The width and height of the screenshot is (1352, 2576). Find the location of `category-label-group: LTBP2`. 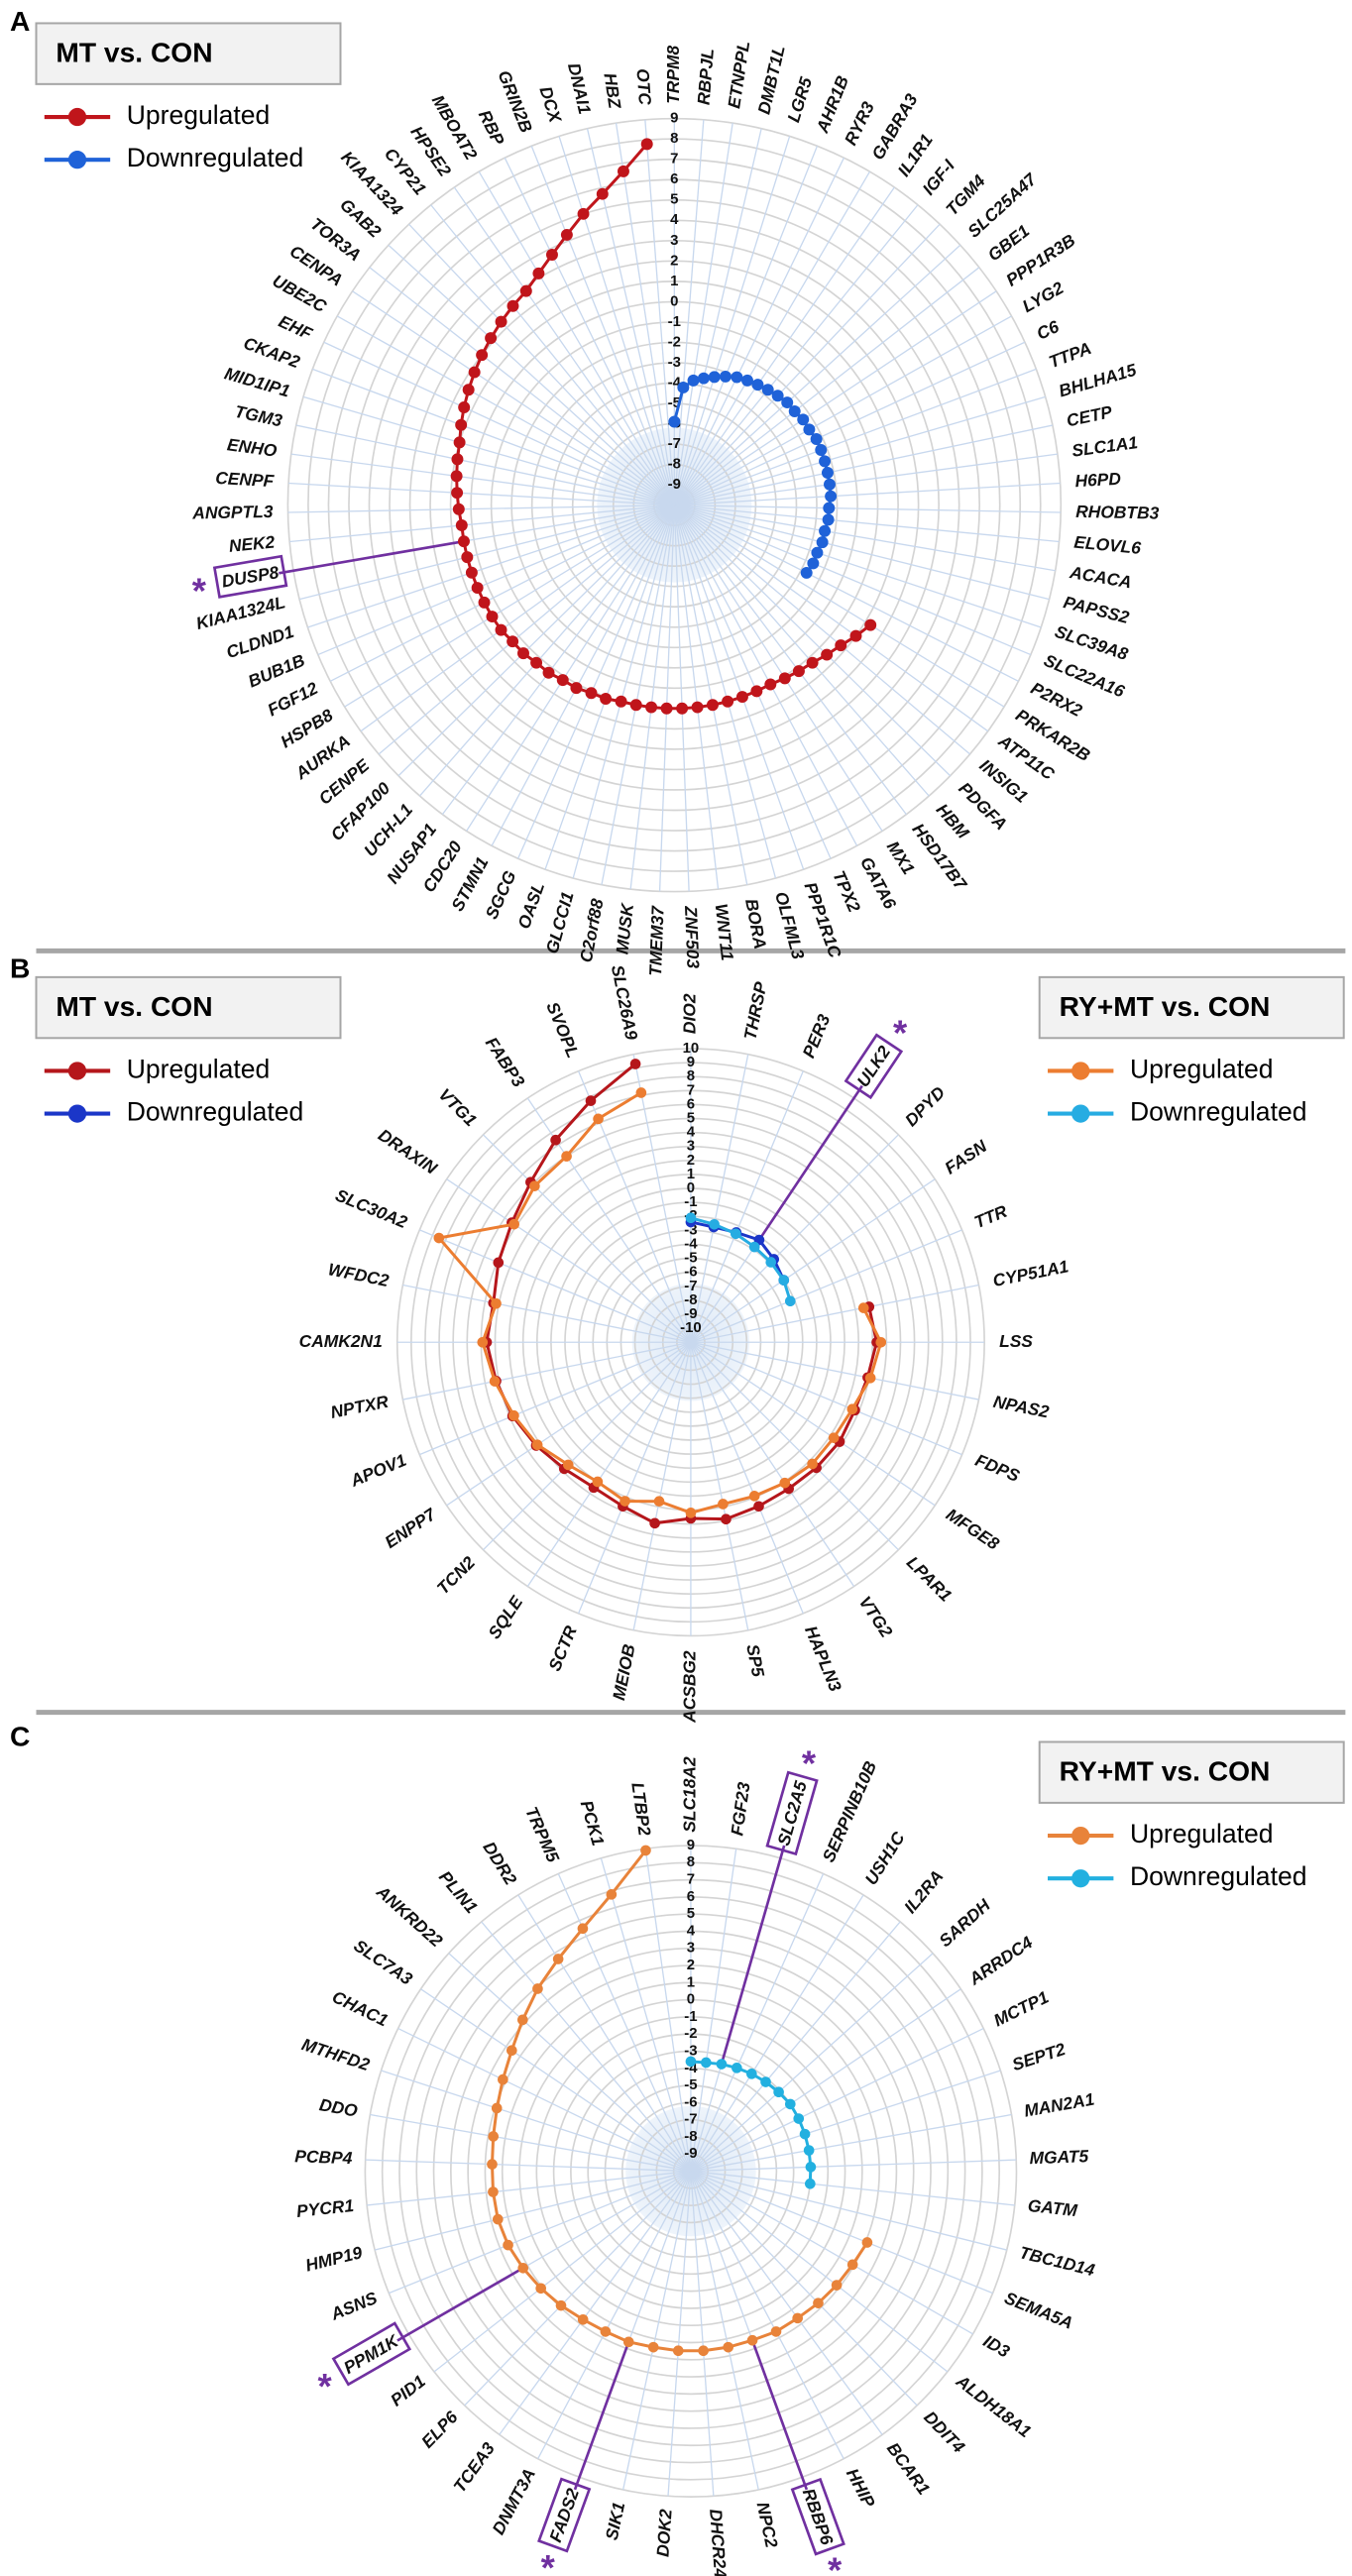

category-label-group: LTBP2 is located at coordinates (640, 1809).